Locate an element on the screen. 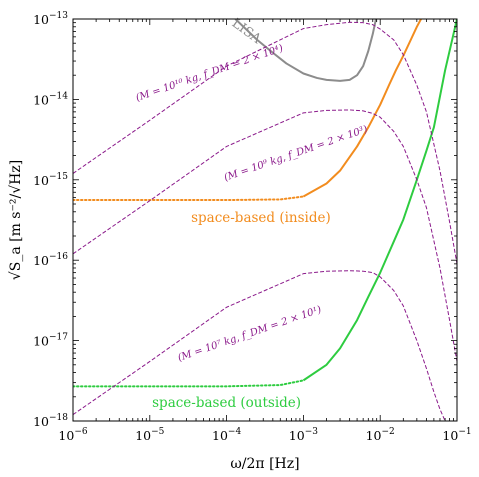 The width and height of the screenshot is (479, 477). y-tick-label-2: 10−16 is located at coordinates (50, 260).